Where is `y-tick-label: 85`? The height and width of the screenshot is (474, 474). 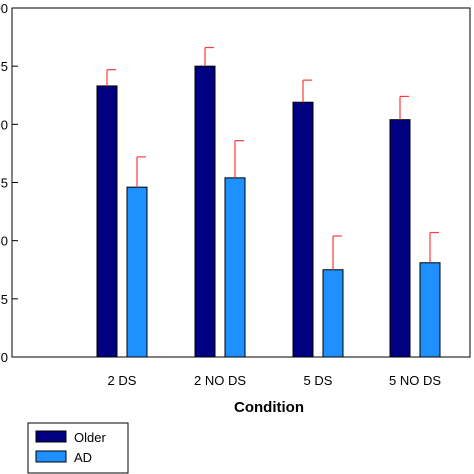
y-tick-label: 85 is located at coordinates (4, 183).